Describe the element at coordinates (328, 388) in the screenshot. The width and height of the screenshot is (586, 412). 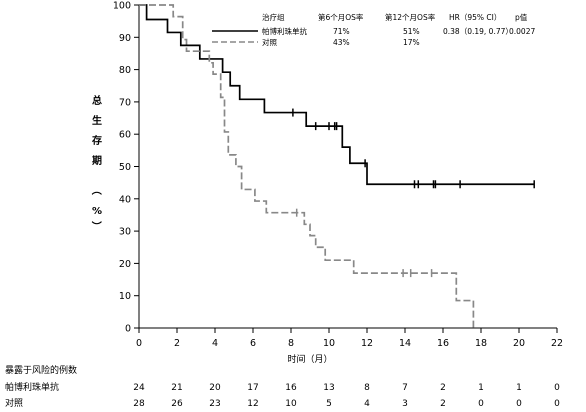
I see `risk-value: 13` at that location.